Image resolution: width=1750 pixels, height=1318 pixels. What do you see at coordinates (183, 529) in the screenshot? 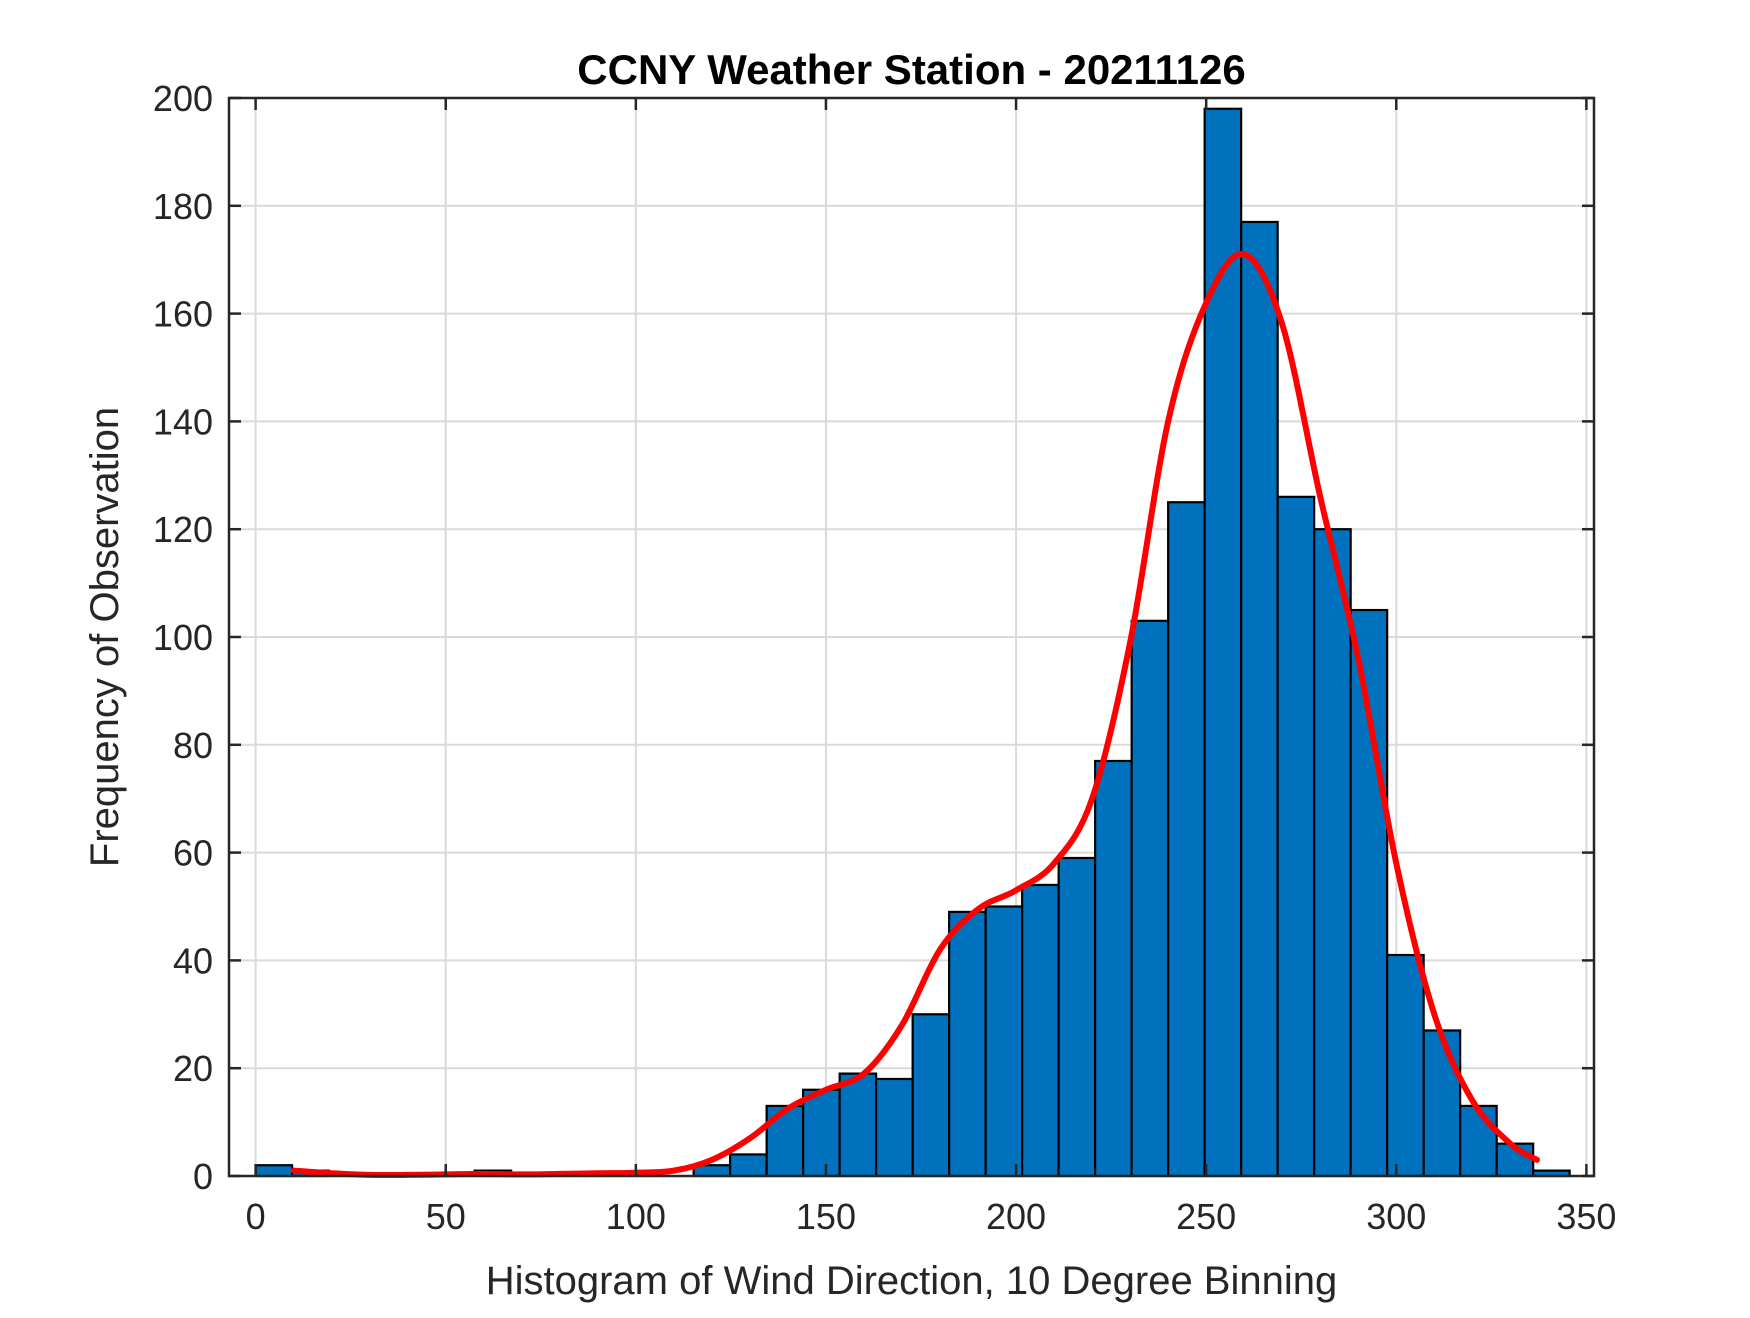
I see `y-tick-label: 120` at bounding box center [183, 529].